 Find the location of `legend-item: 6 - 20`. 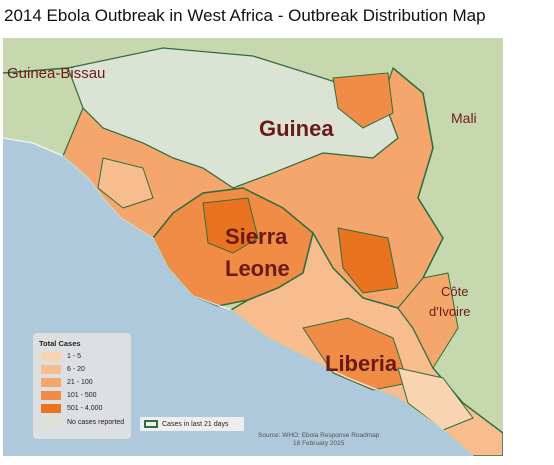

legend-item: 6 - 20 is located at coordinates (63, 369).